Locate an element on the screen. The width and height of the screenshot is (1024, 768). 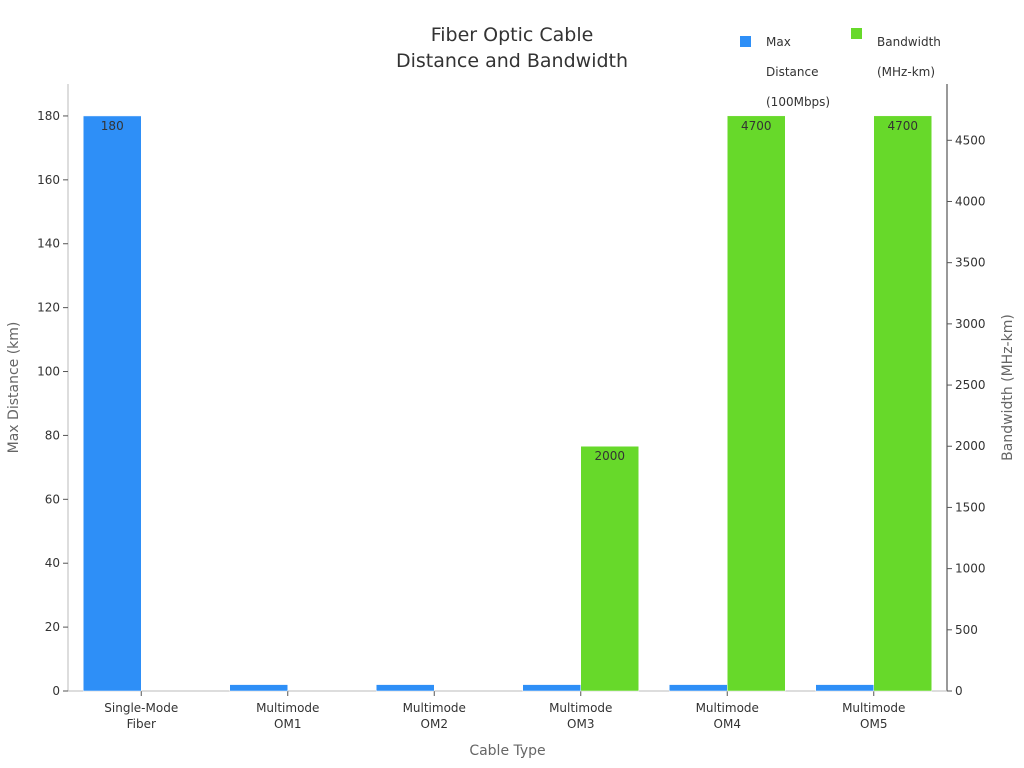
left-axis-tick-label: 40 is located at coordinates (52, 563).